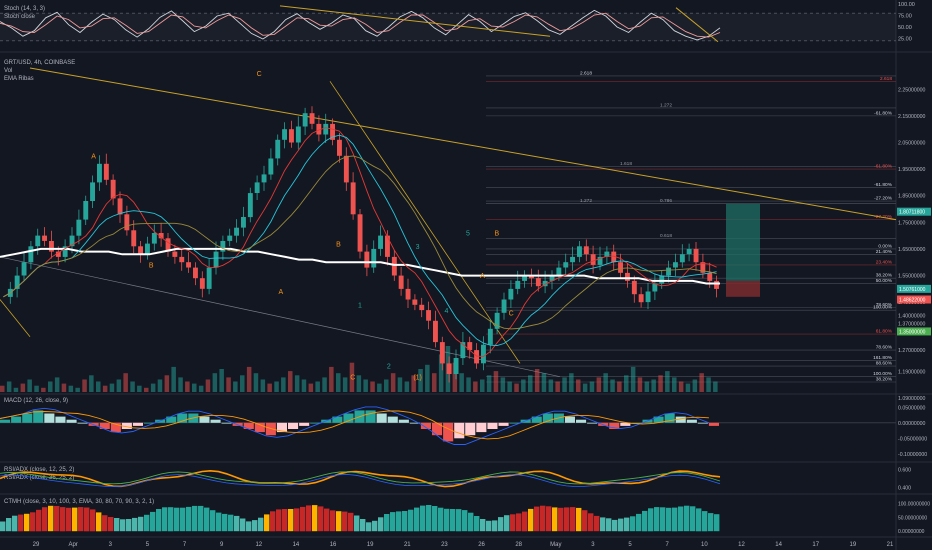 This screenshot has width=932, height=550. What do you see at coordinates (333, 545) in the screenshot?
I see `x-tick-label-8: 16` at bounding box center [333, 545].